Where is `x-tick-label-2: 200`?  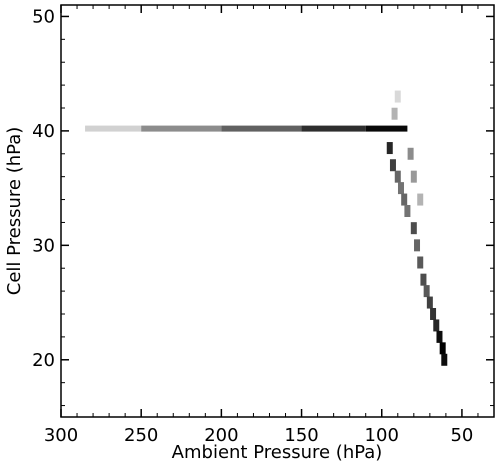
x-tick-label-2: 200 is located at coordinates (221, 435).